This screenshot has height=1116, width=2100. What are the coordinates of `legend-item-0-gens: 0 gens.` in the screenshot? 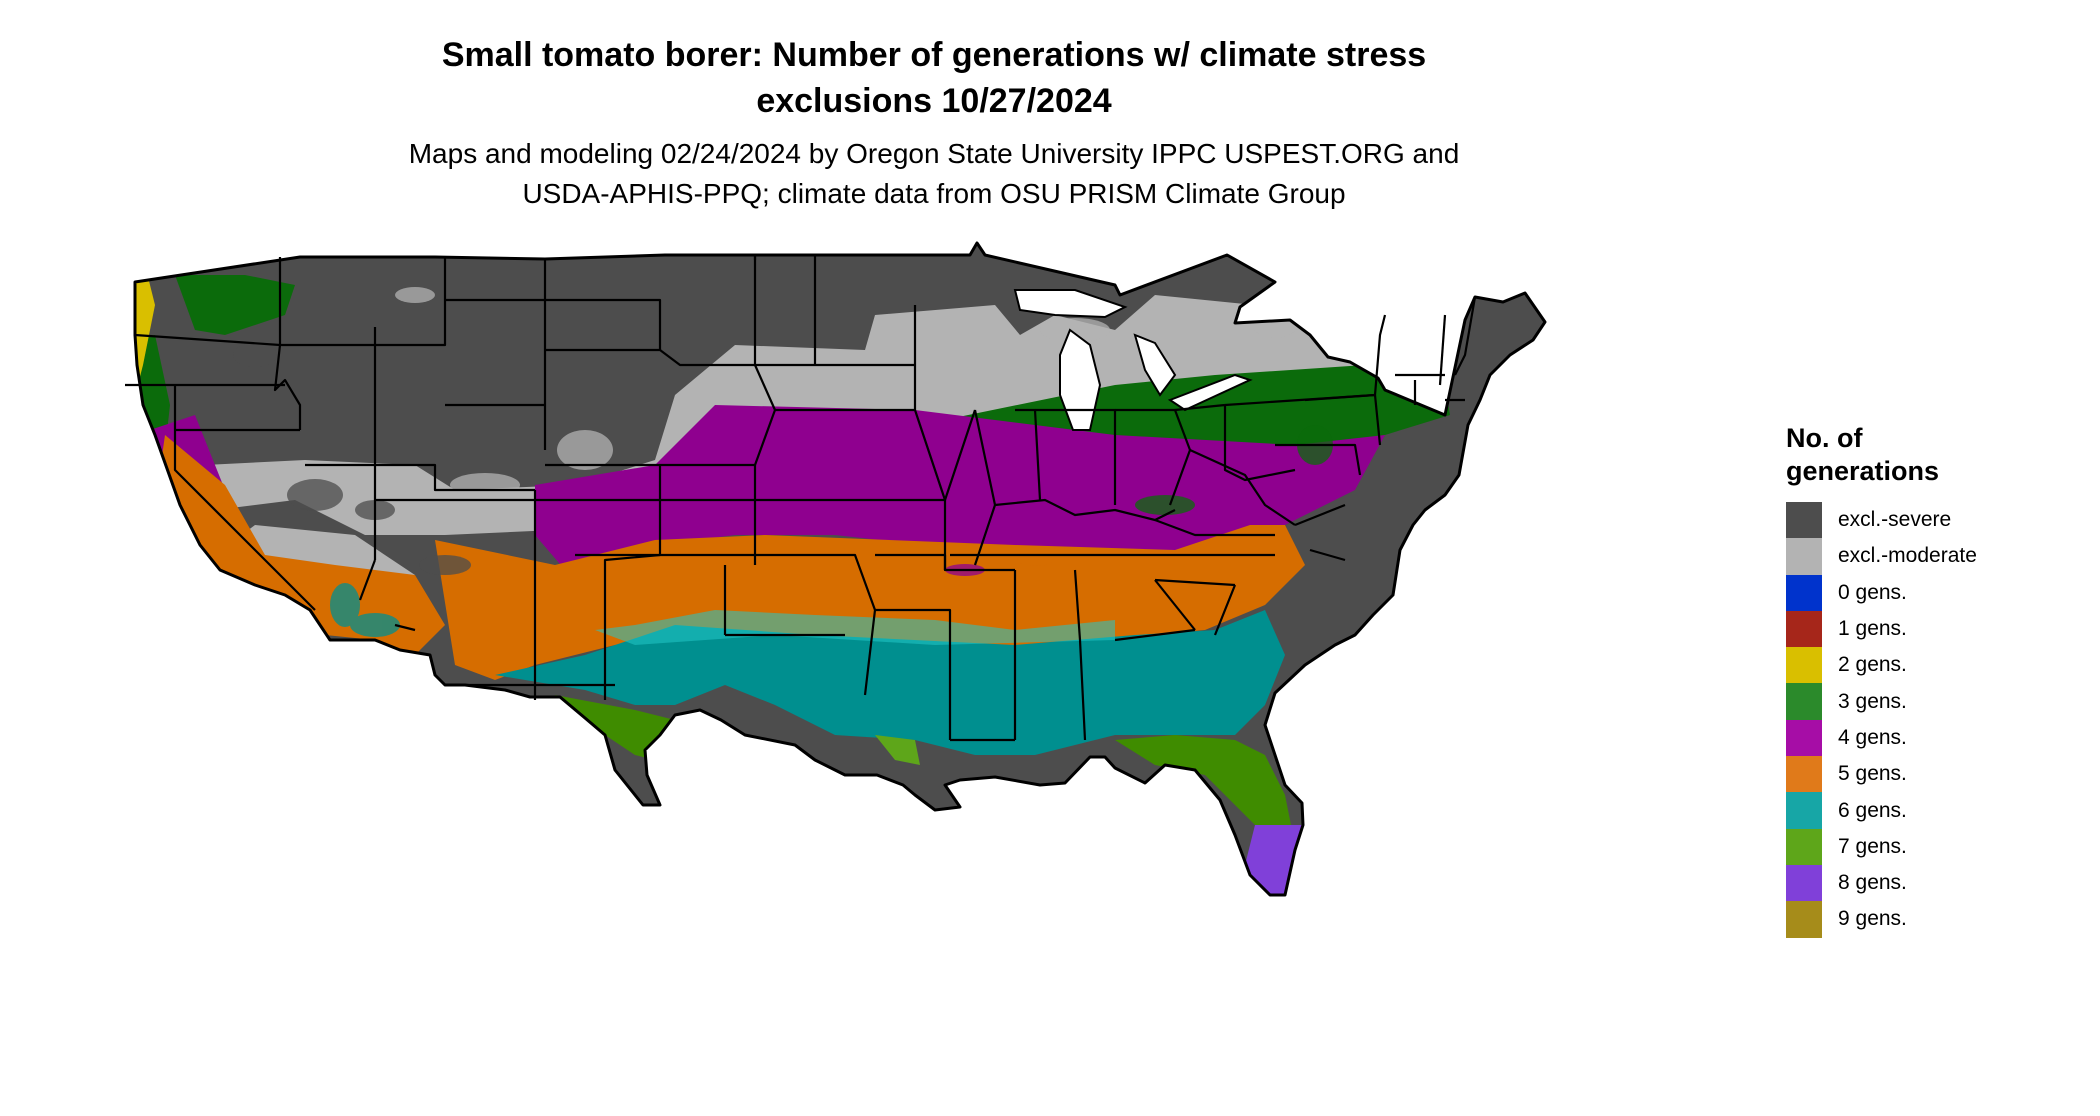 It's located at (1881, 592).